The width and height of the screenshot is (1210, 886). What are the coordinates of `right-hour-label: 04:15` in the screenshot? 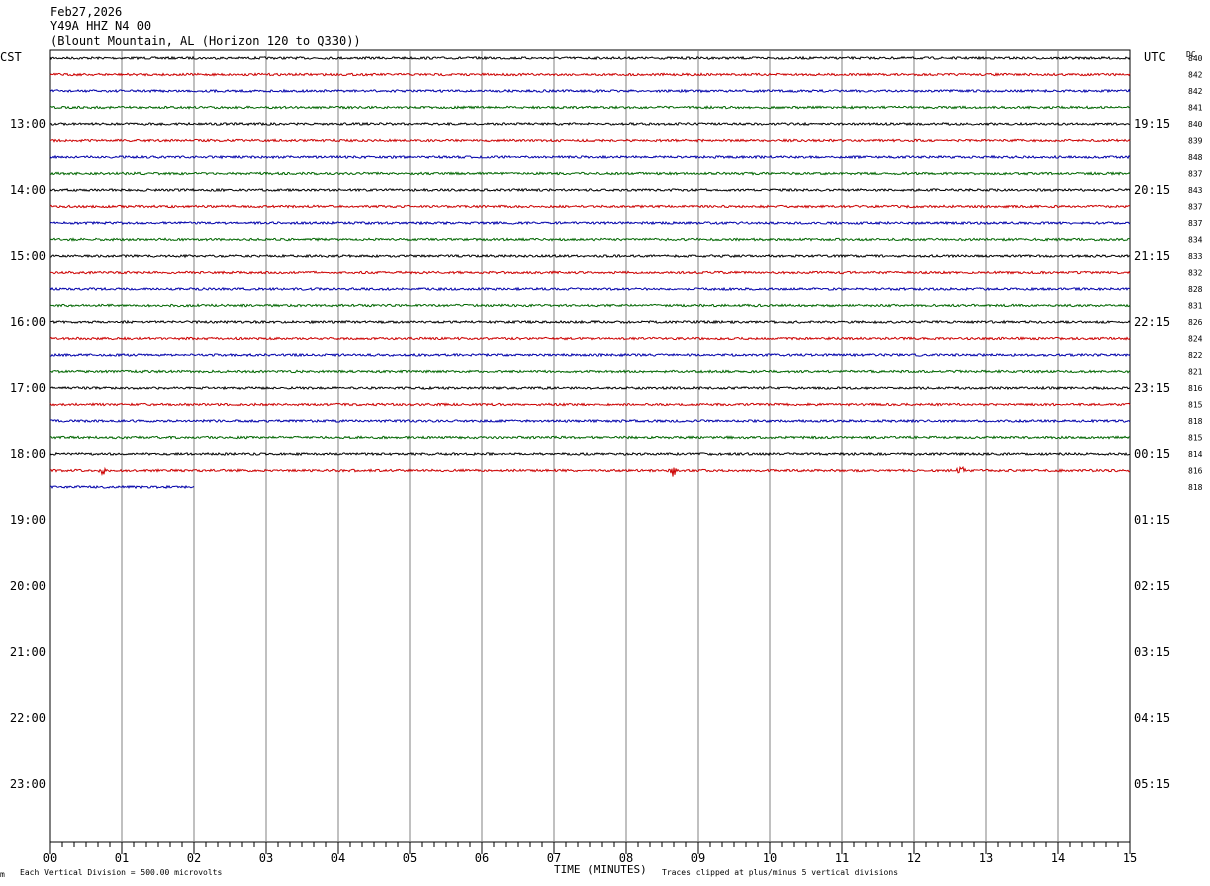 It's located at (1152, 718).